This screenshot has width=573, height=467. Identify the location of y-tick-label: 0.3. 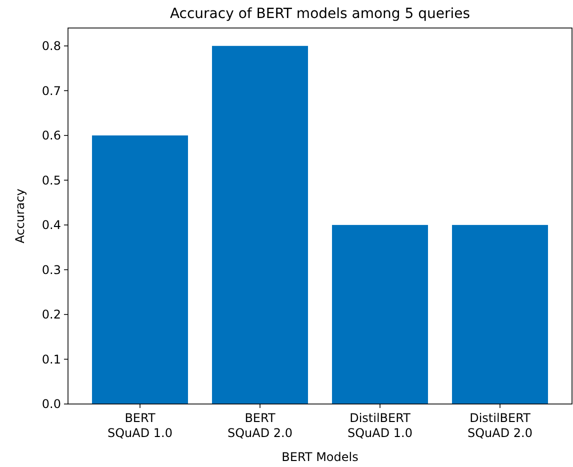
(51, 269).